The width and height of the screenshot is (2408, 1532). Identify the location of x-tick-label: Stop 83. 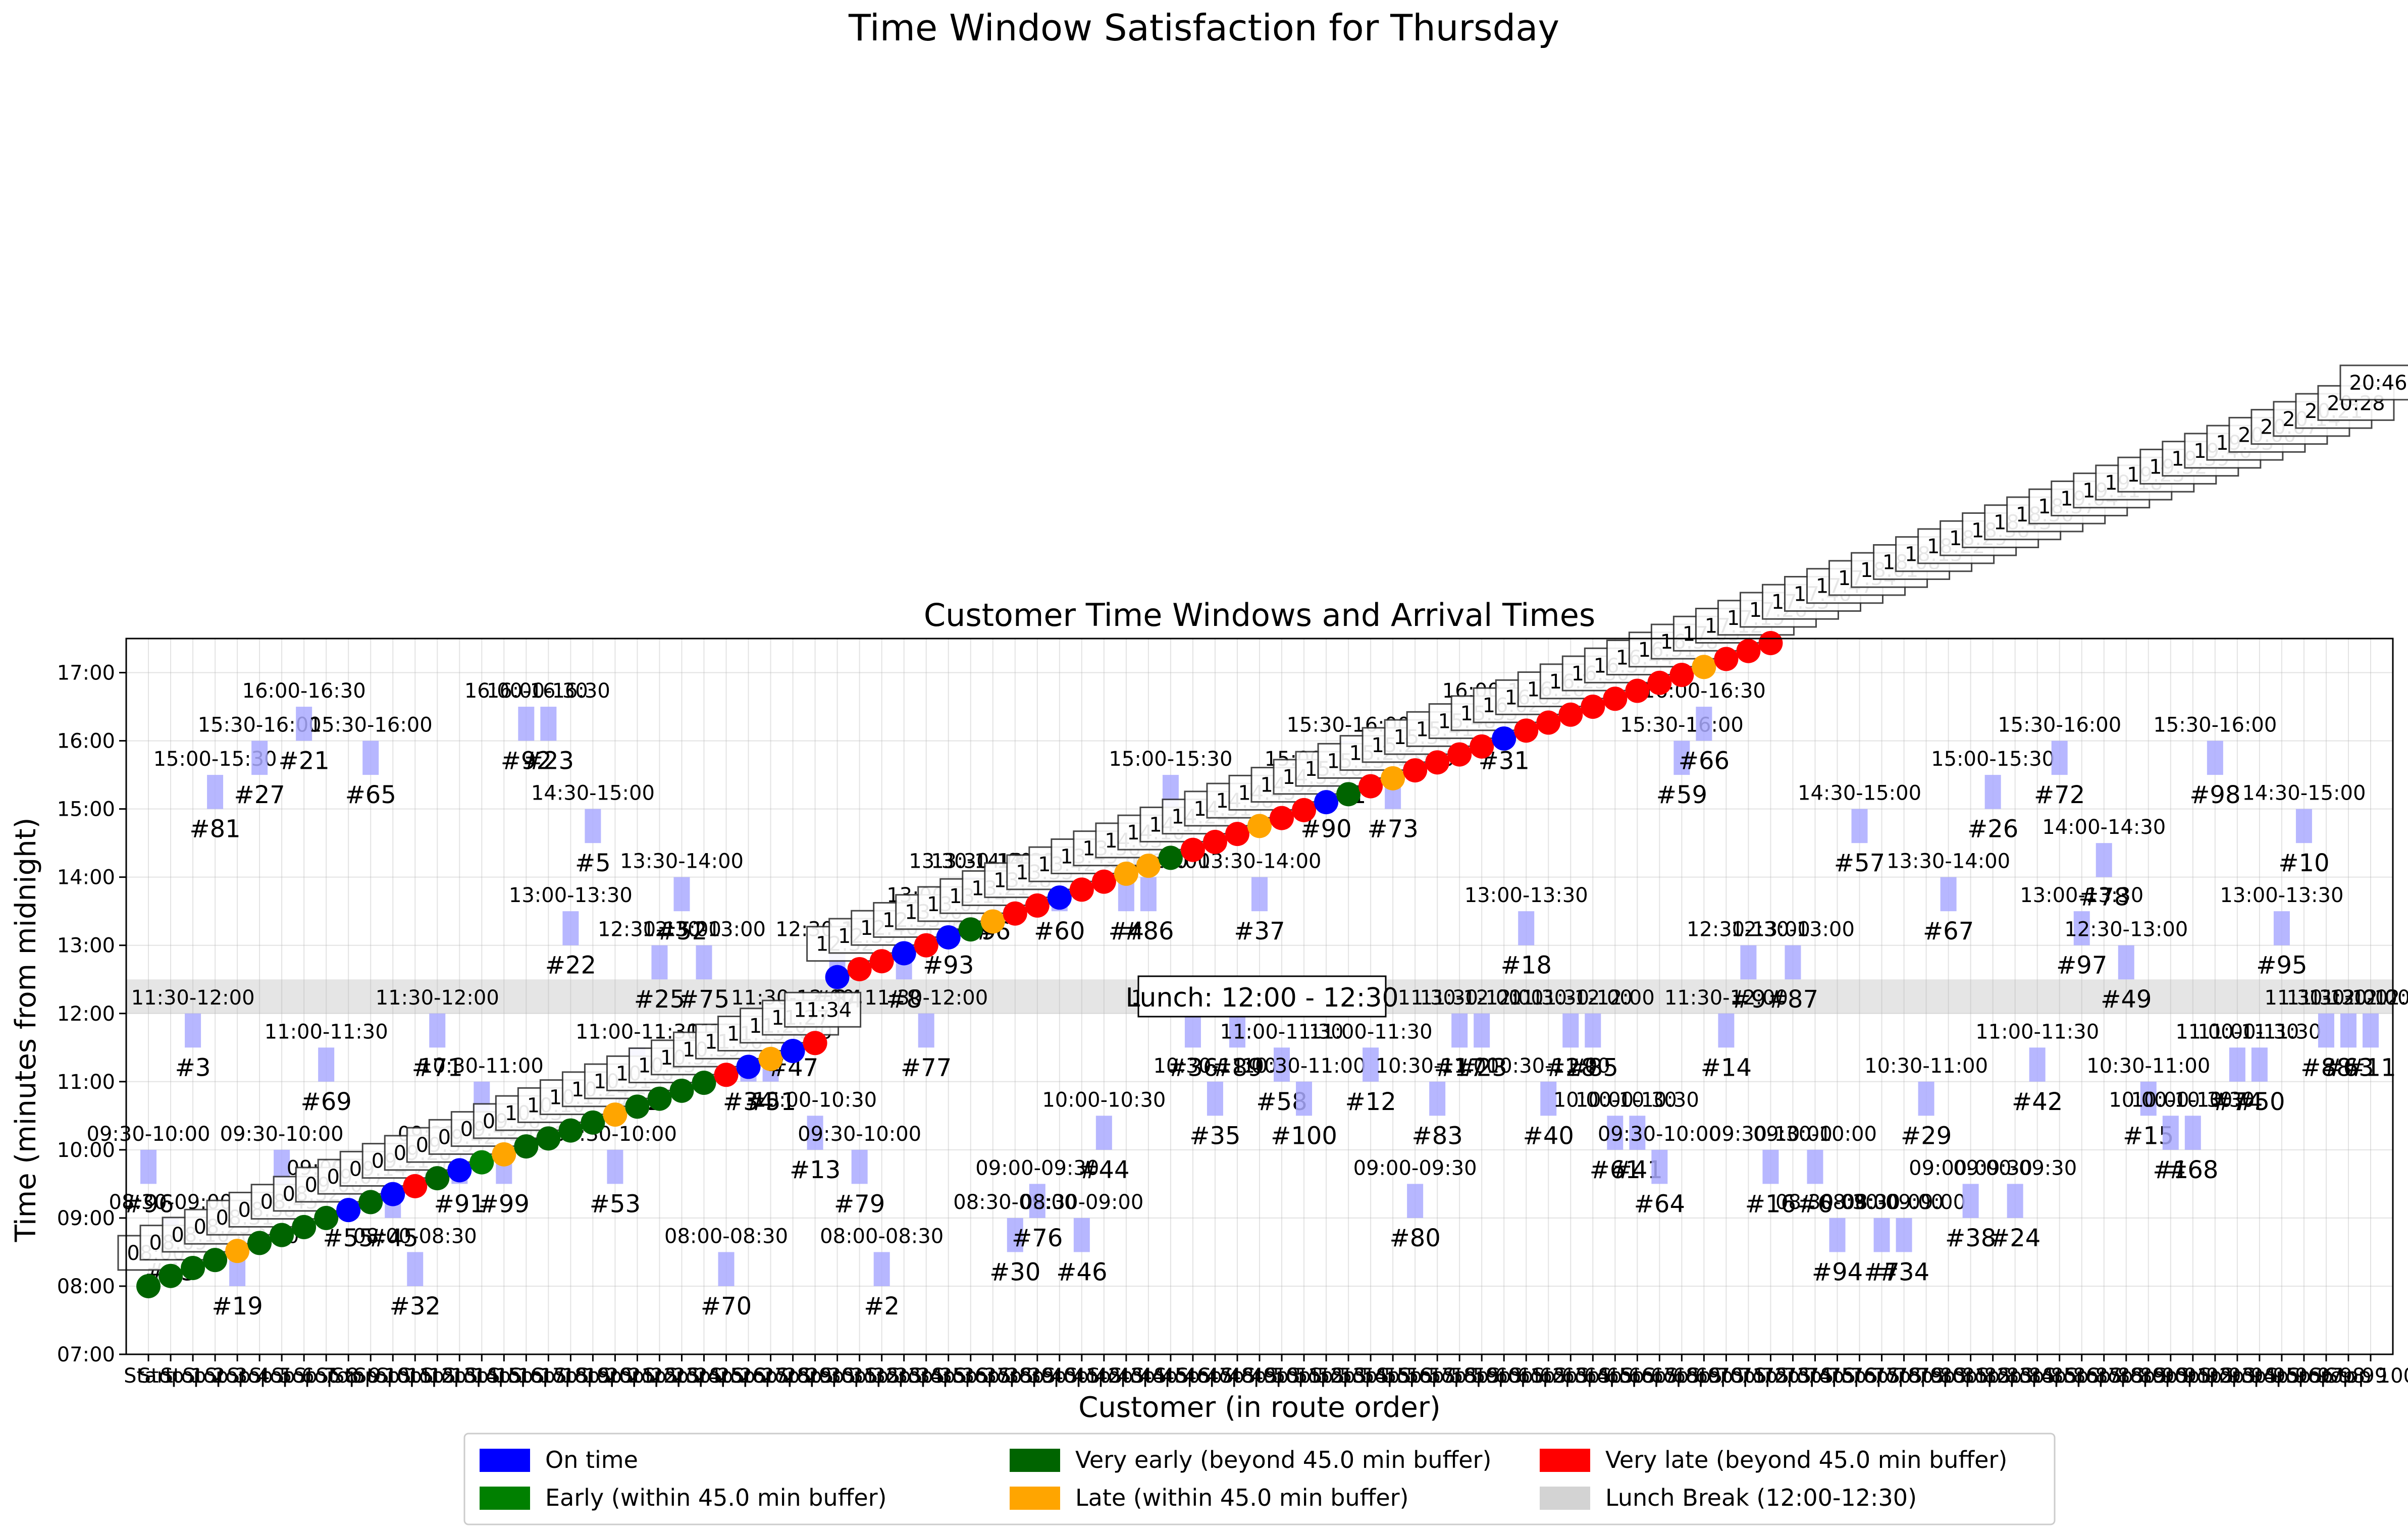
(1993, 1376).